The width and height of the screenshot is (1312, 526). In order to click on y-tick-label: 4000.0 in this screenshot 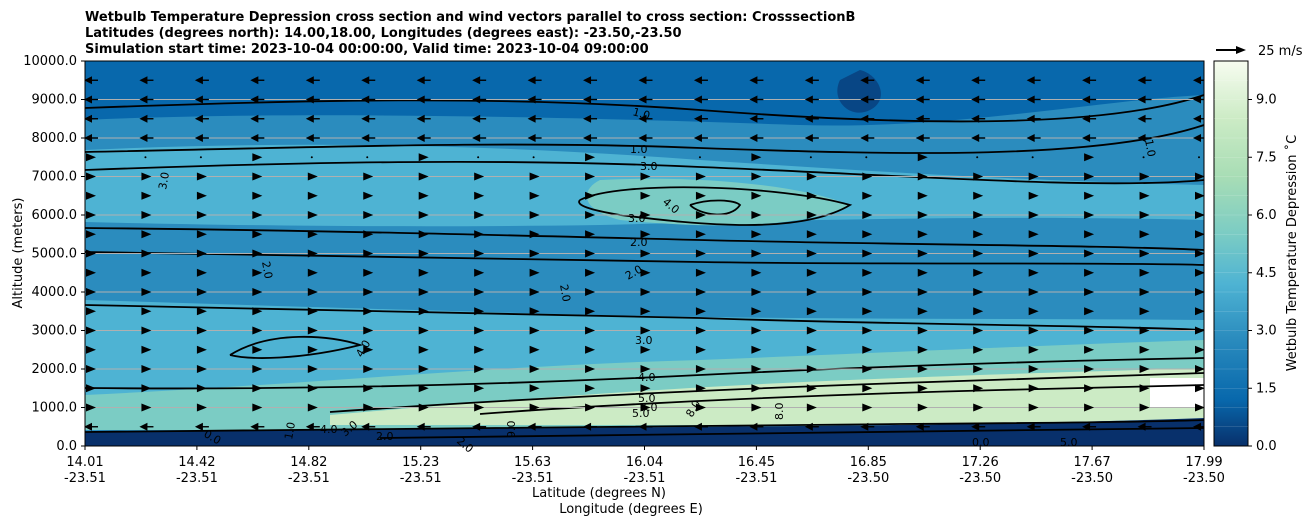, I will do `click(55, 292)`.